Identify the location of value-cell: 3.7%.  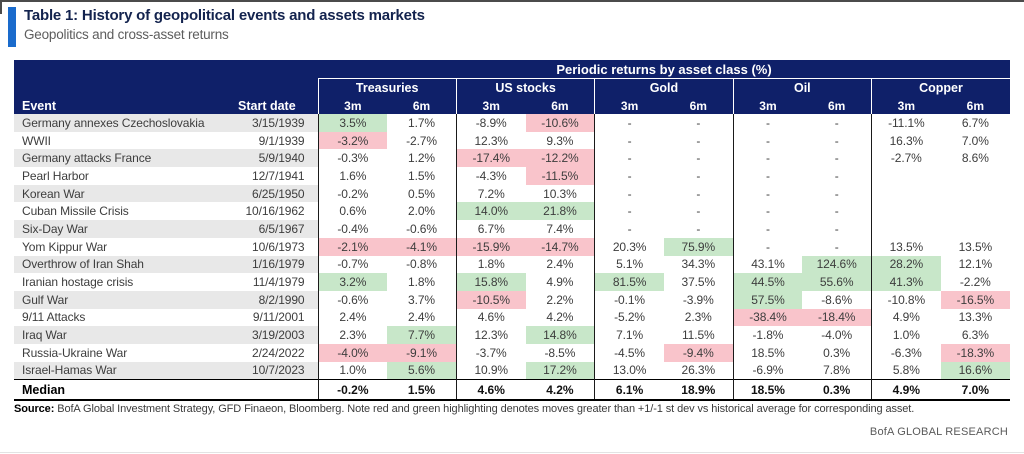
(421, 299).